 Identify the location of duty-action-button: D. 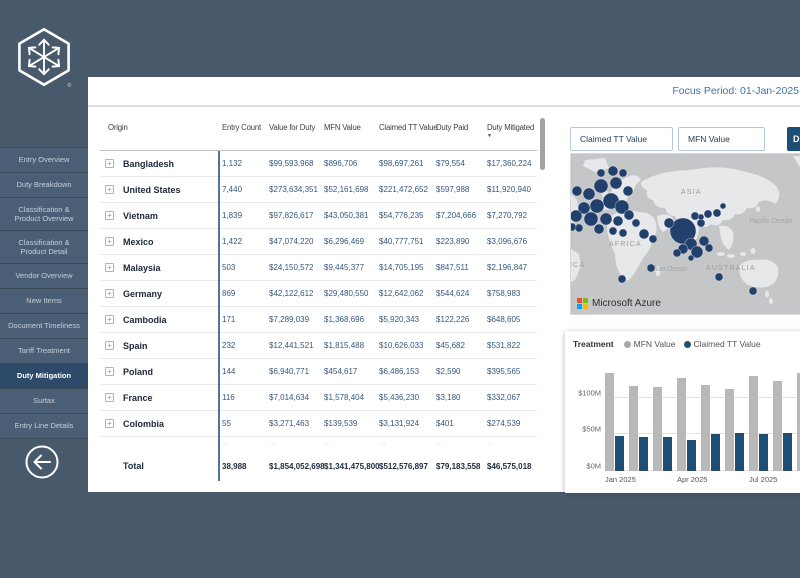
(793, 139).